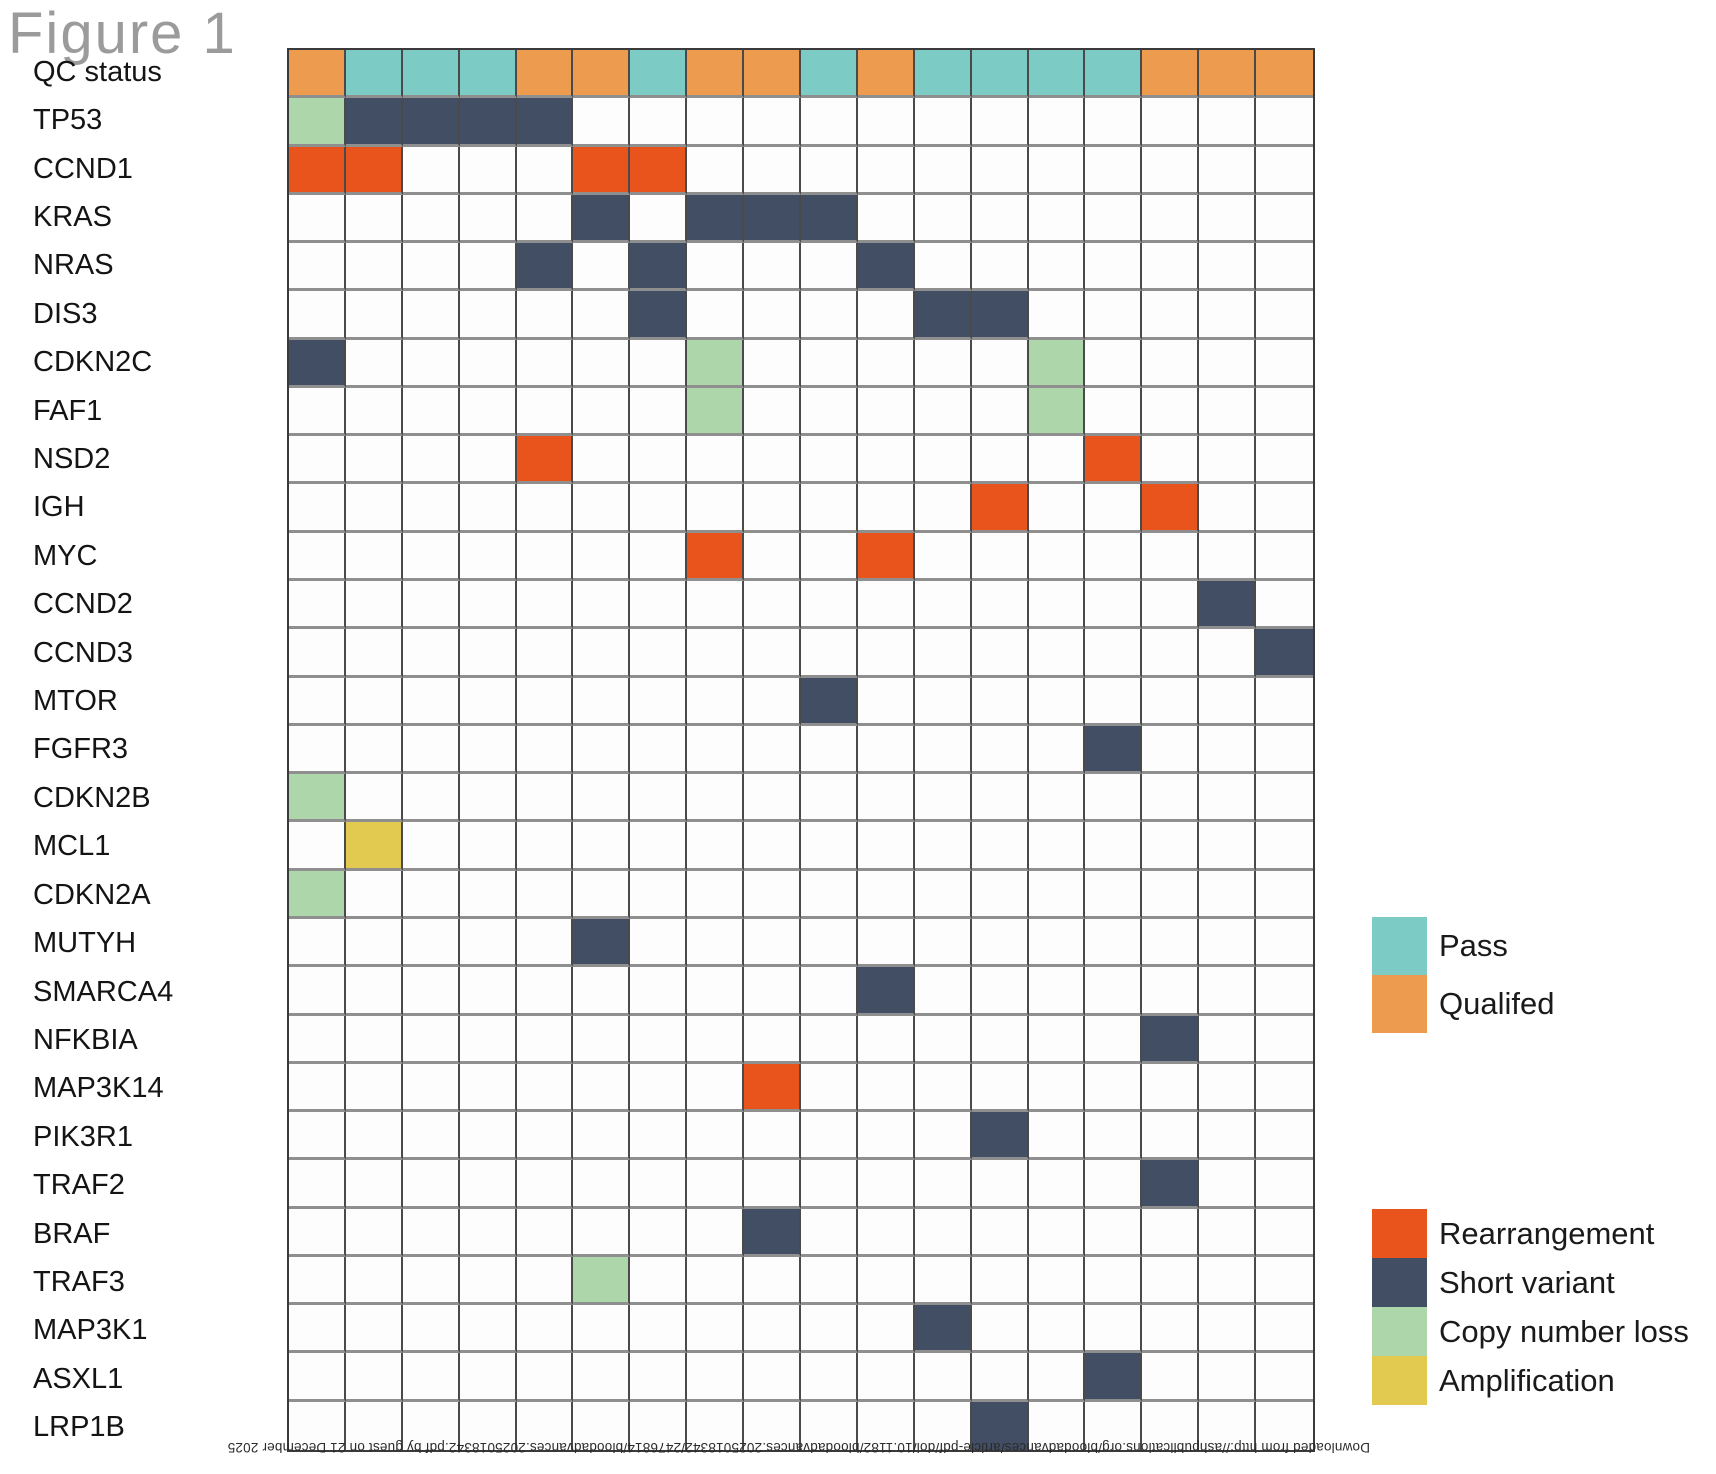 This screenshot has width=1716, height=1474. I want to click on rearrangement-swatch, so click(1399, 1233).